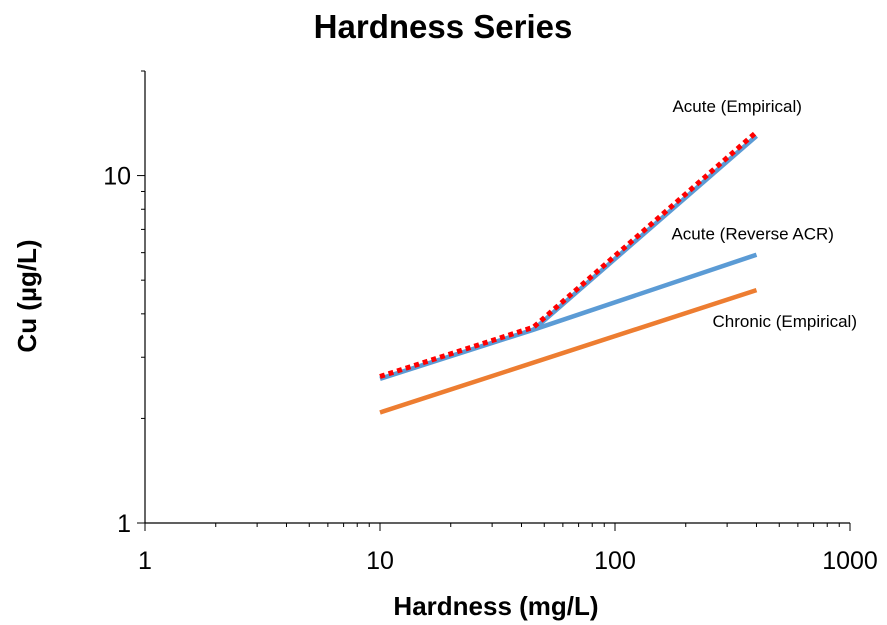  What do you see at coordinates (568, 351) in the screenshot?
I see `series-line-chronic-empirical` at bounding box center [568, 351].